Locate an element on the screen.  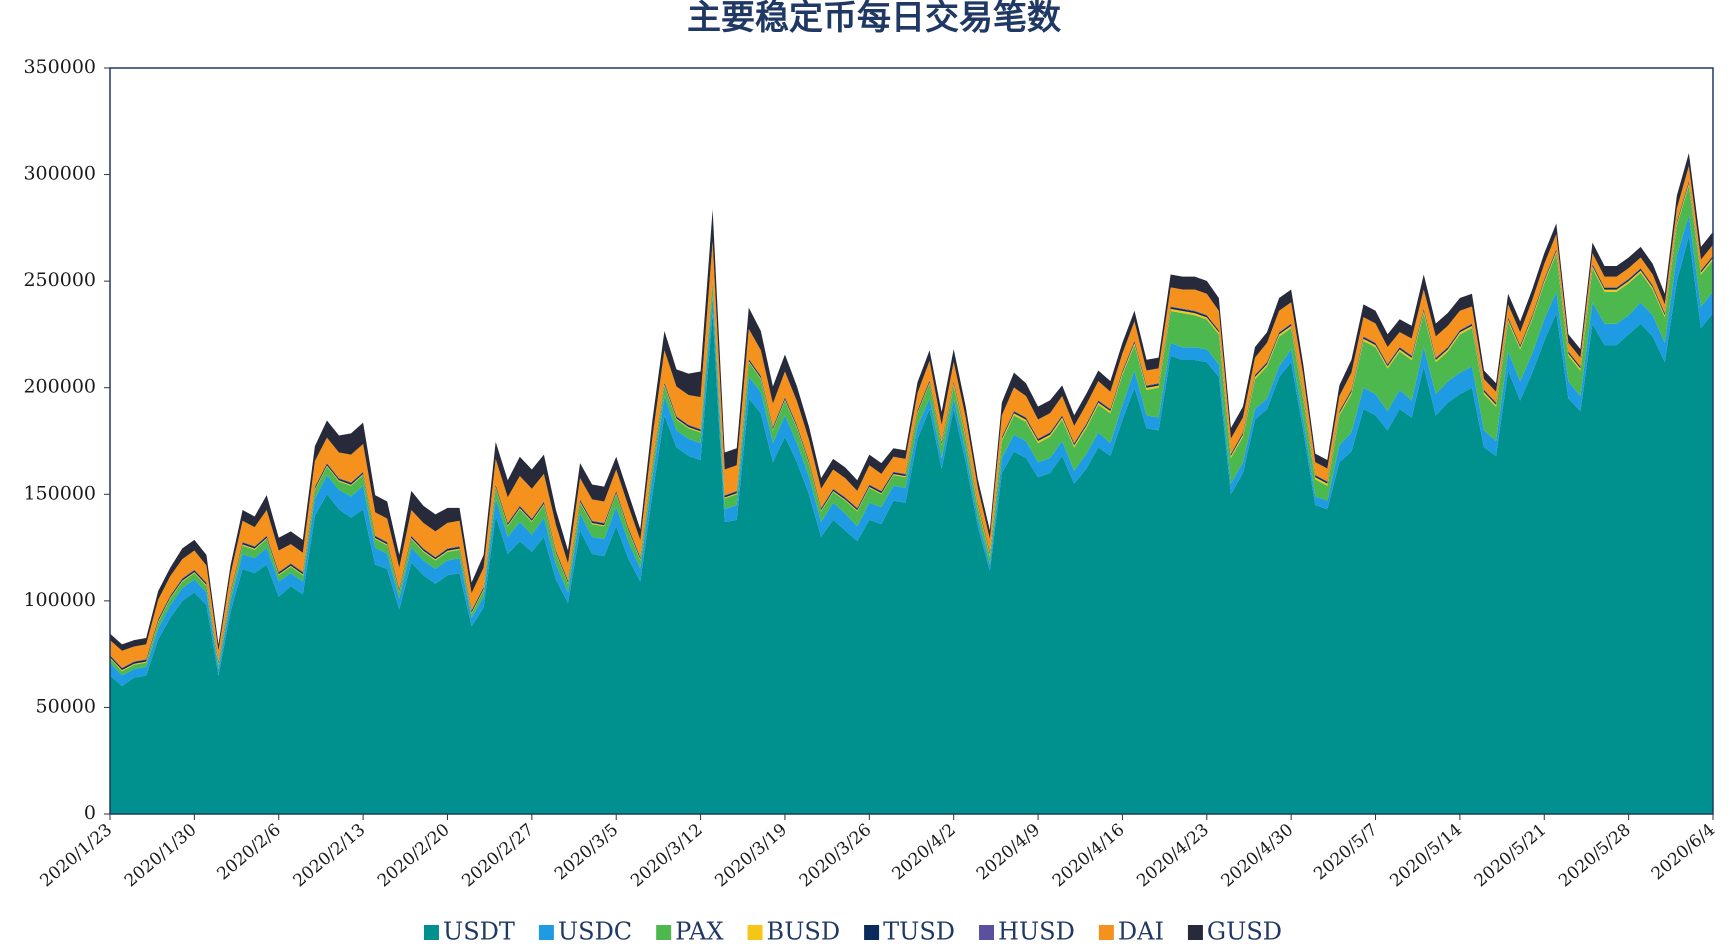
y-tick-label: 0 is located at coordinates (90, 813).